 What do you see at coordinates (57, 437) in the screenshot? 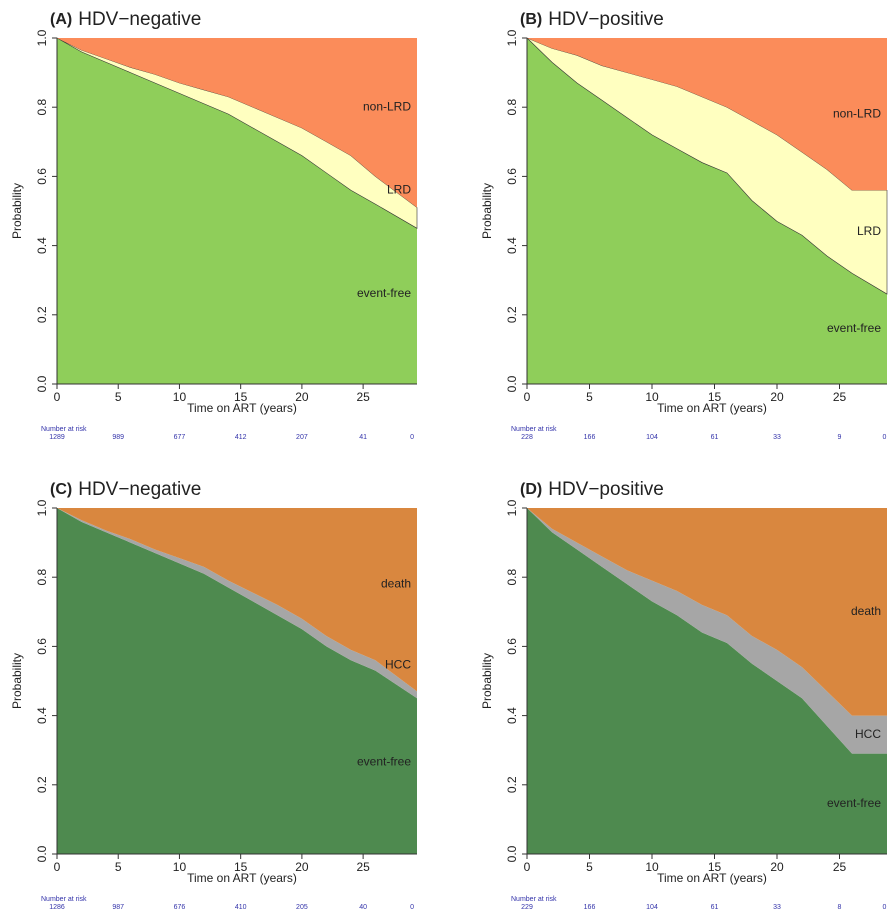
I see `risk-value: 1289` at bounding box center [57, 437].